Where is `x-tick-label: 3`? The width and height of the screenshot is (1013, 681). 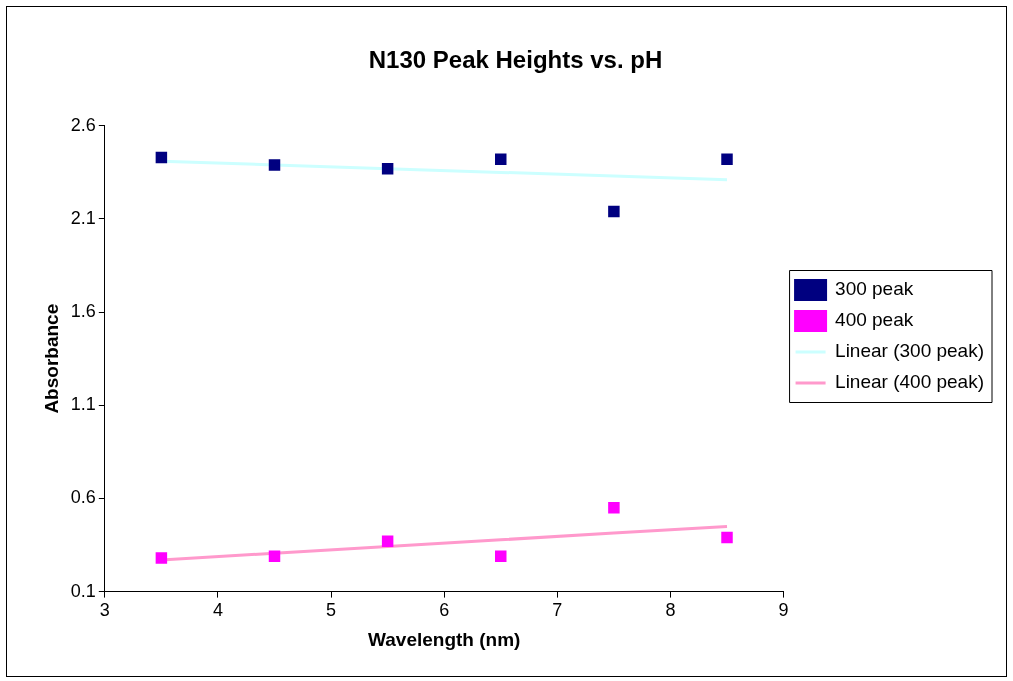
x-tick-label: 3 is located at coordinates (104, 610).